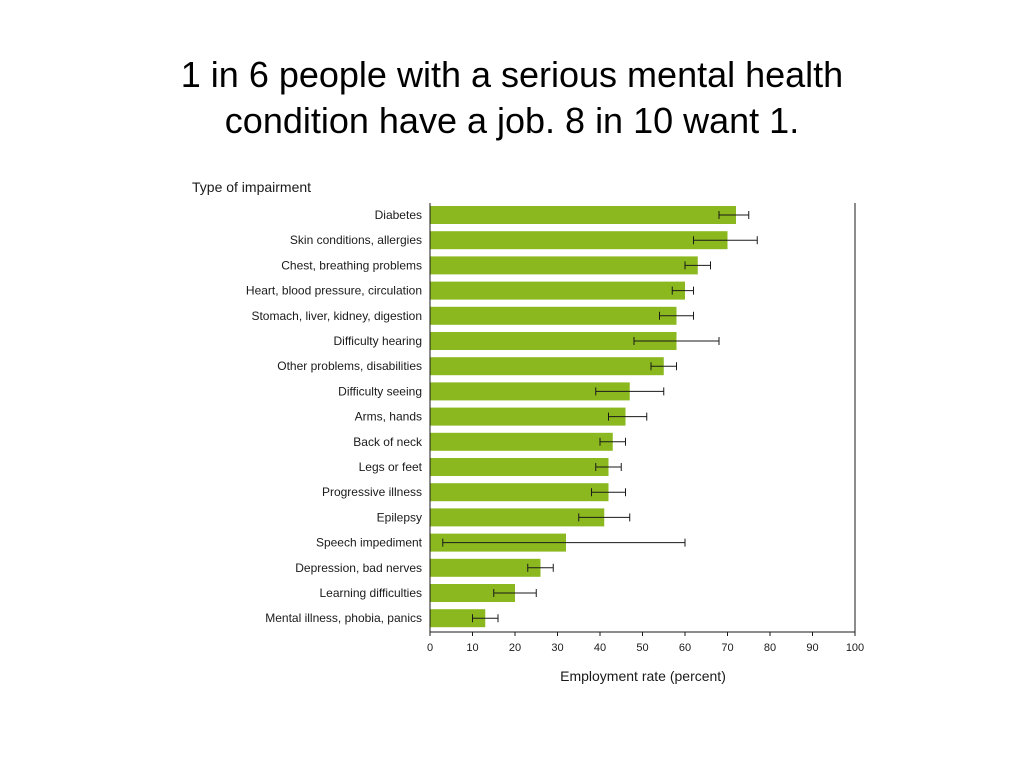 The height and width of the screenshot is (768, 1024). I want to click on x-tick-label: 100, so click(855, 648).